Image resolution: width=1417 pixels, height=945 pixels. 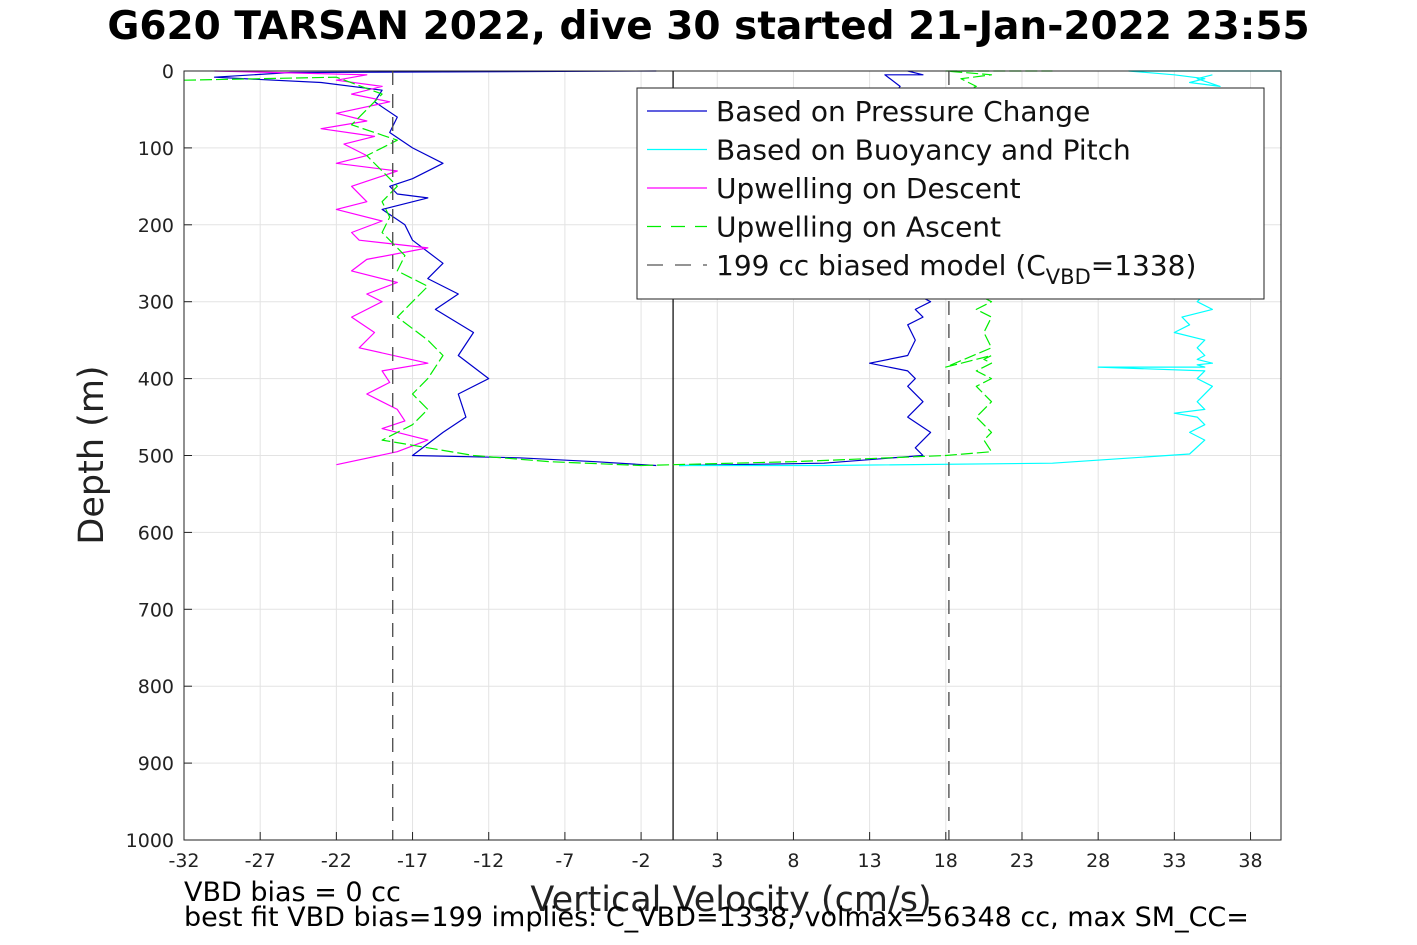 I want to click on y-tick-label: 0, so click(x=168, y=72).